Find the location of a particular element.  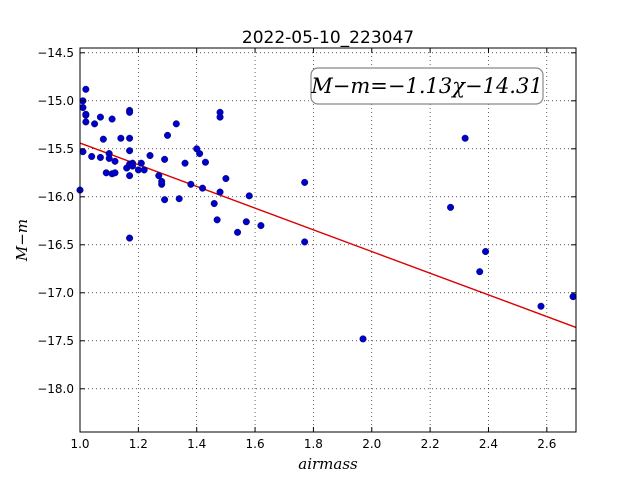

x-tick-label: 1.2 is located at coordinates (138, 444).